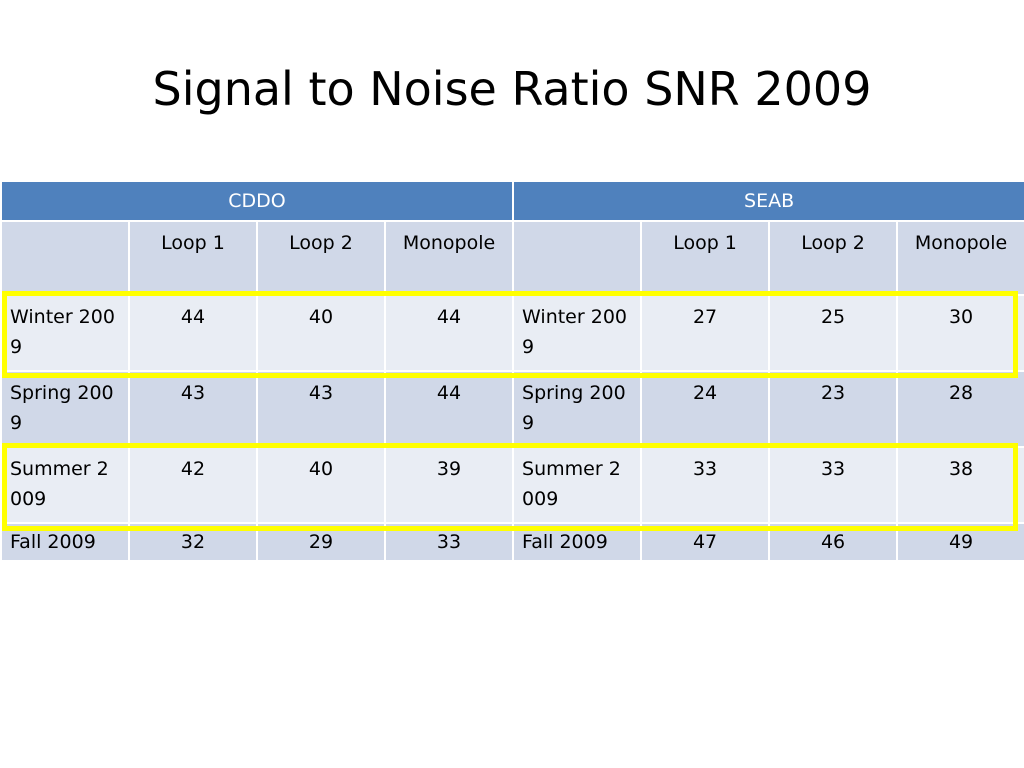 This screenshot has width=1024, height=768. What do you see at coordinates (833, 409) in the screenshot?
I see `table-cell: 23` at bounding box center [833, 409].